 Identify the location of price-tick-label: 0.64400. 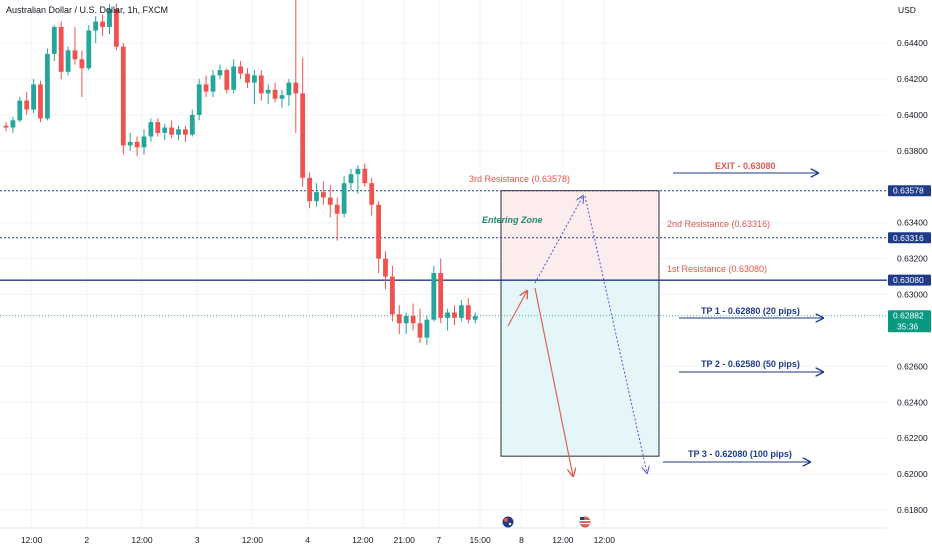
(912, 43).